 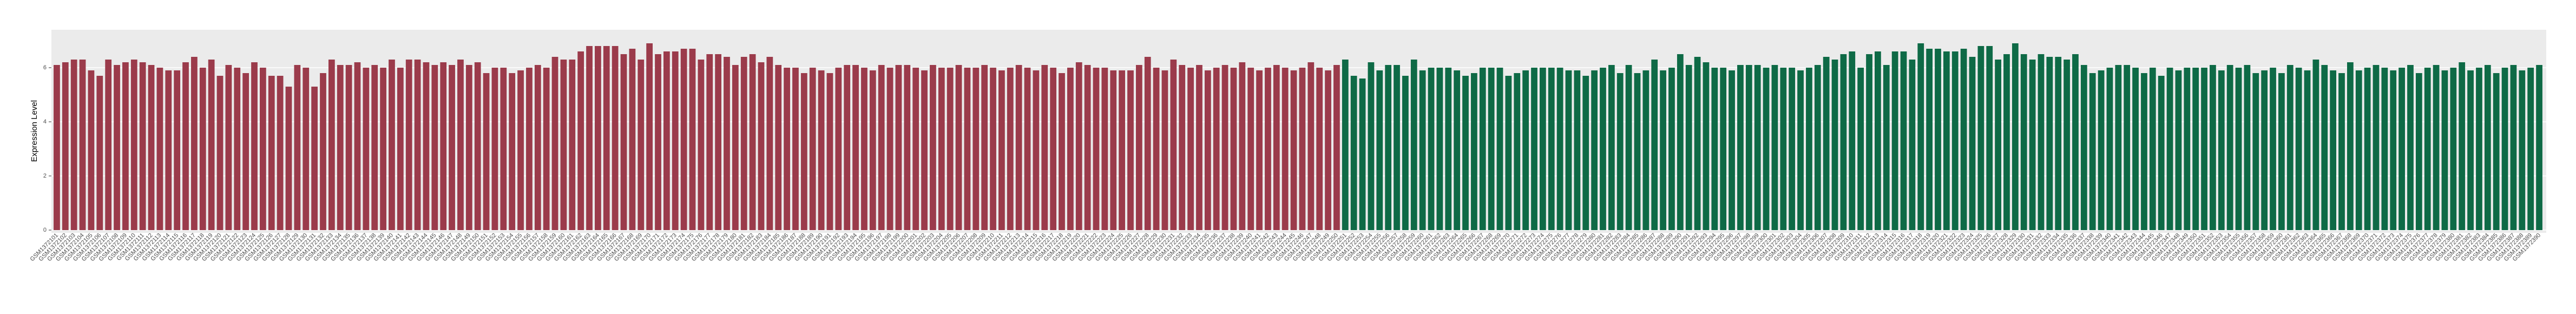 What do you see at coordinates (34, 131) in the screenshot?
I see `y-axis-title: Expression Level` at bounding box center [34, 131].